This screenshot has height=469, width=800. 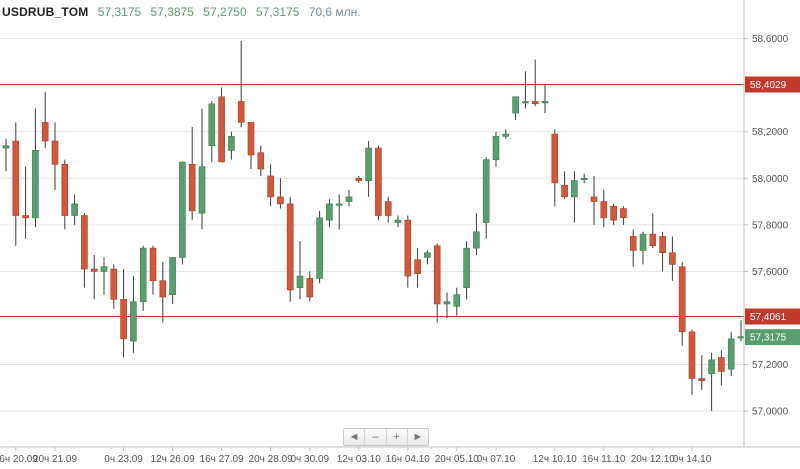 I want to click on current-price-label: 57,3175, so click(x=768, y=338).